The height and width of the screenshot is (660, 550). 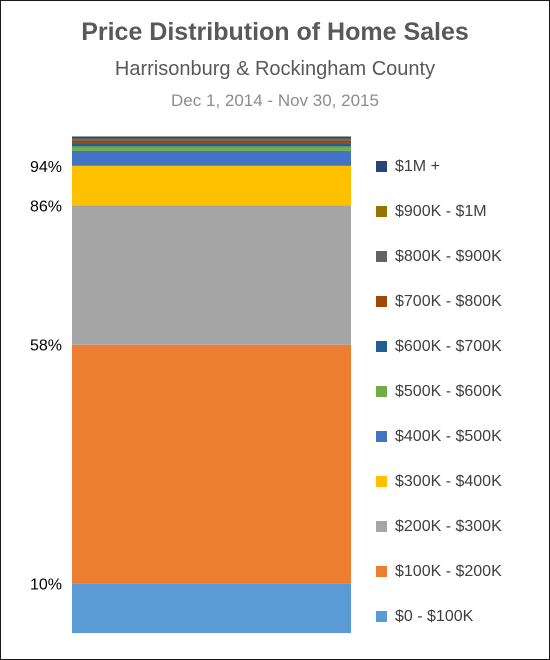 I want to click on legend-label: $900K - $1M, so click(x=441, y=211).